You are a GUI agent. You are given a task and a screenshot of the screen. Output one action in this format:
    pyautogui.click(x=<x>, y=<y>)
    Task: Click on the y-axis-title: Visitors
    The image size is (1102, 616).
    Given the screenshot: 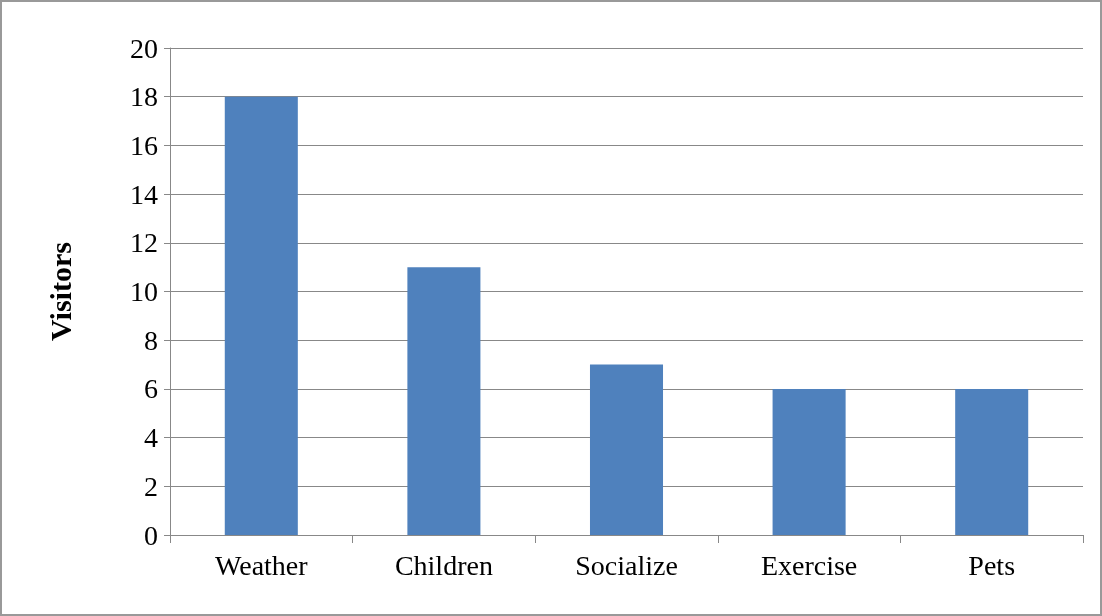 What is the action you would take?
    pyautogui.click(x=60, y=291)
    